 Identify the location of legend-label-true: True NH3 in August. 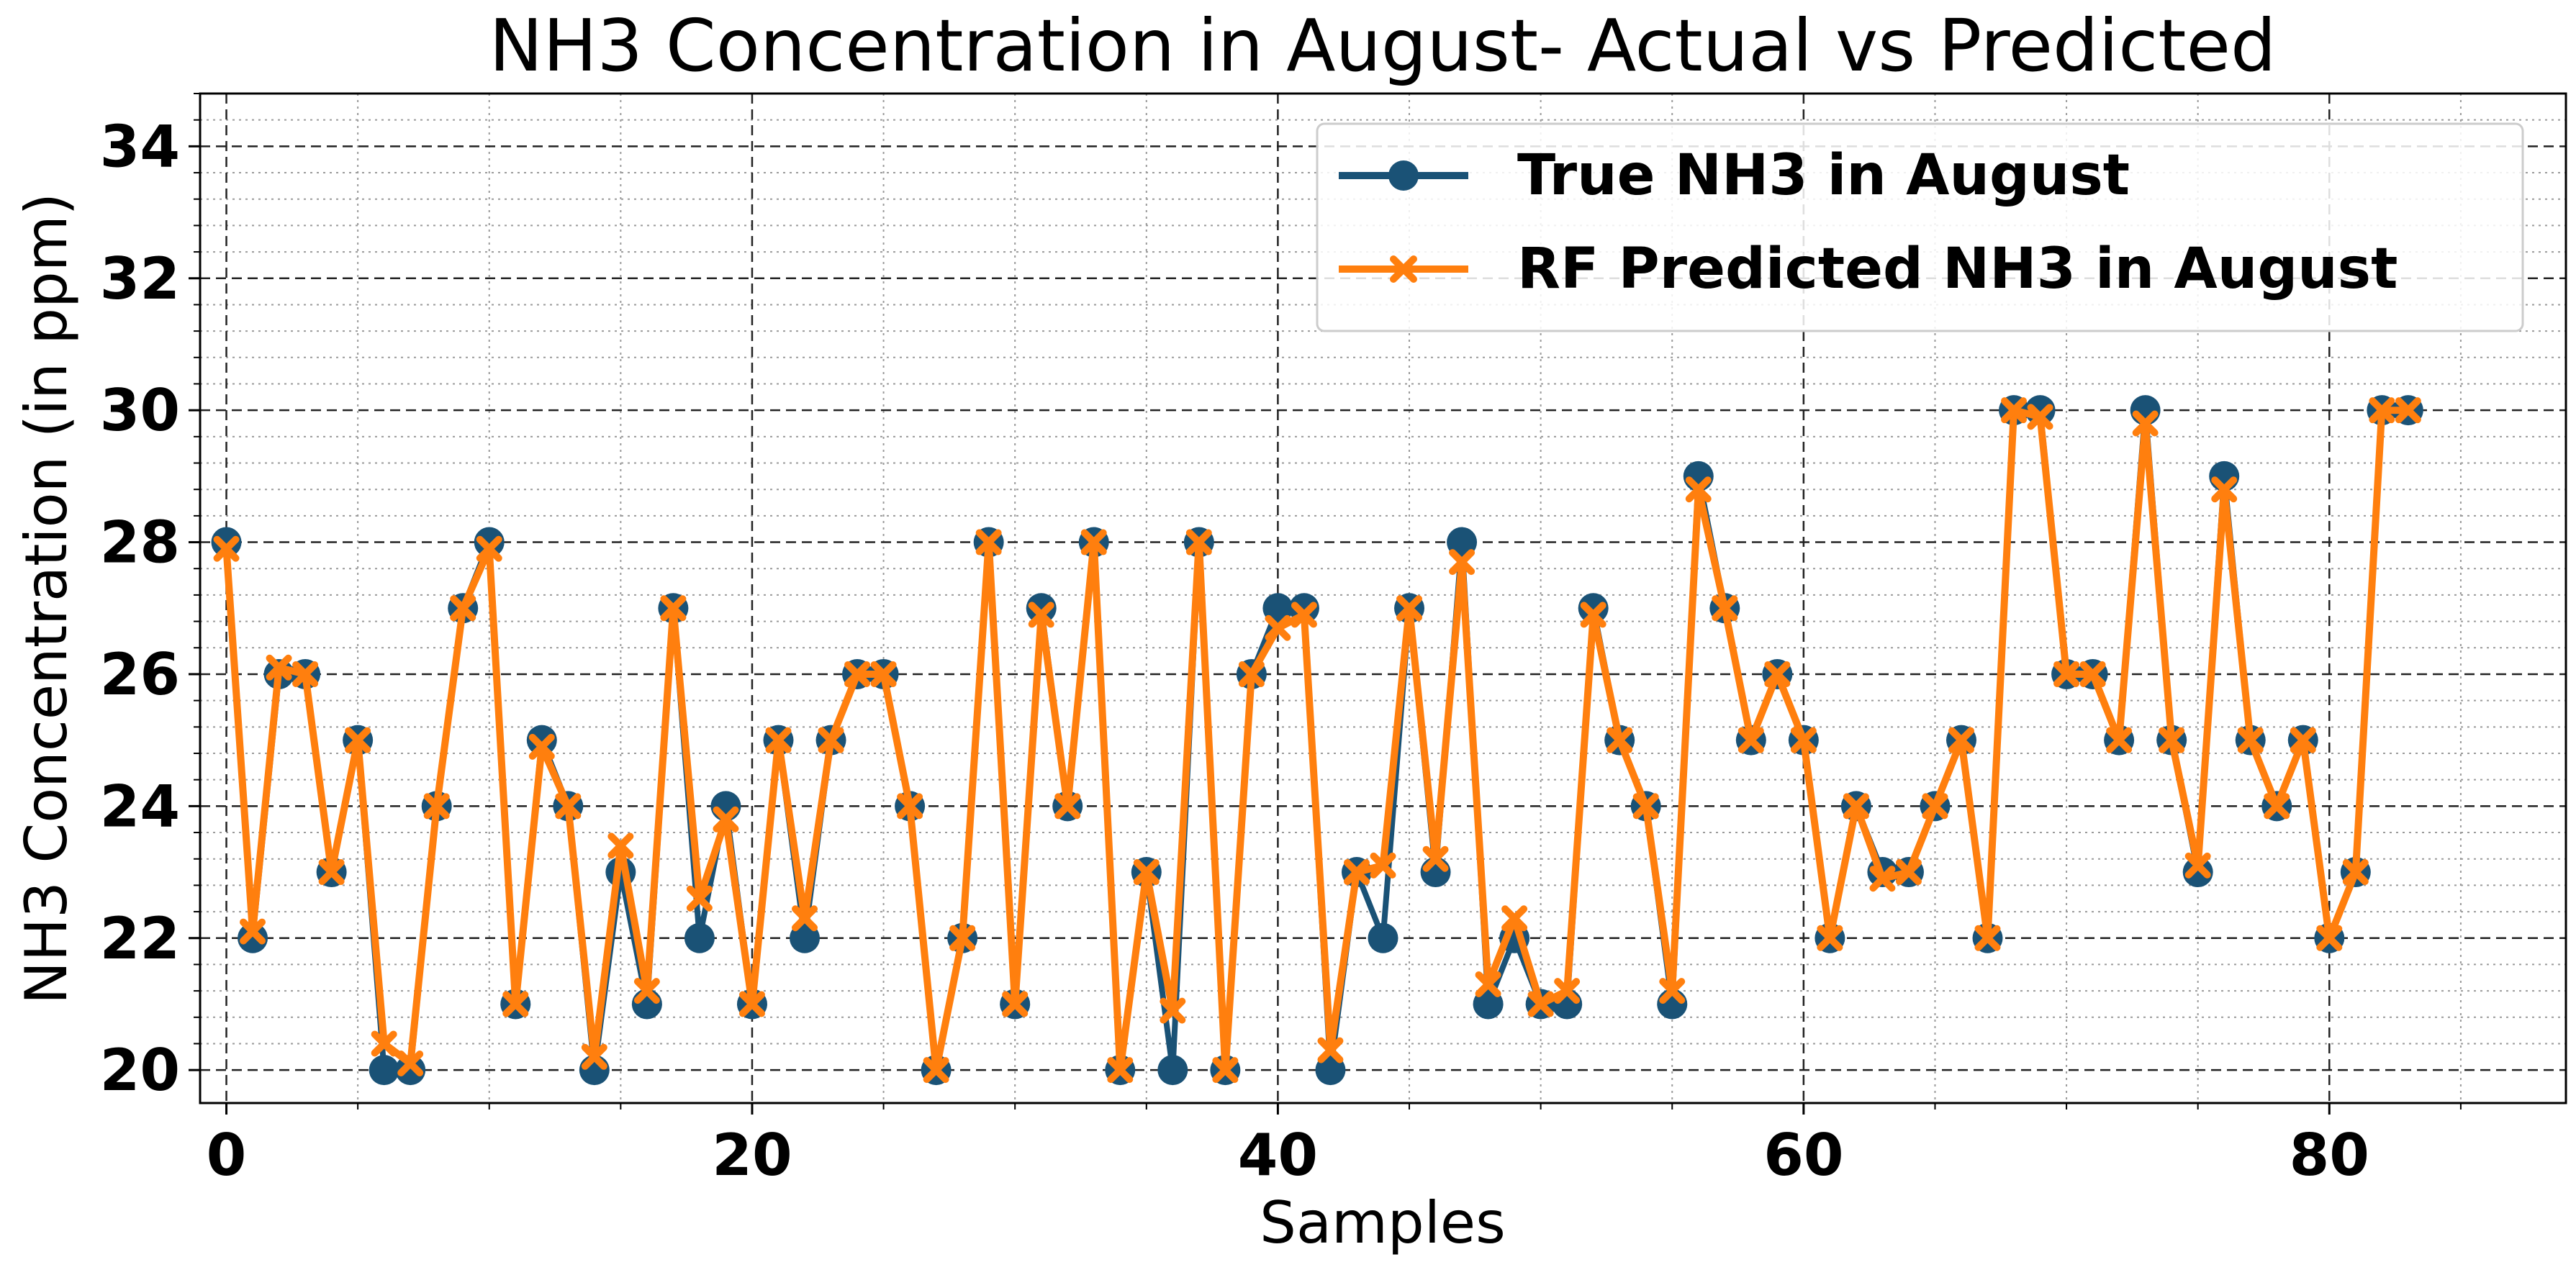
(1823, 176).